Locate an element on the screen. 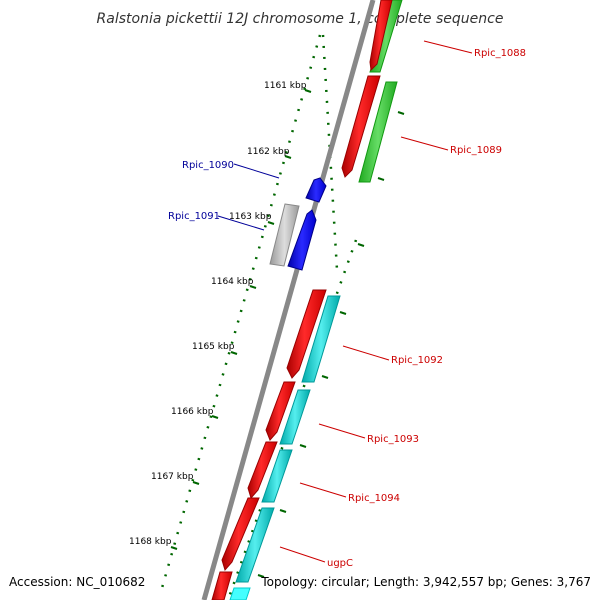 This screenshot has width=600, height=600. gene-label-rpic-1089: Rpic_1089 is located at coordinates (476, 150).